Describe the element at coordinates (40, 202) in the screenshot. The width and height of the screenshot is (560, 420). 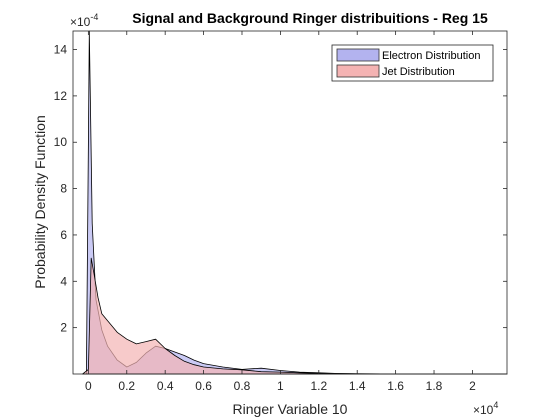
I see `y-axis-label: Probability Density Function` at that location.